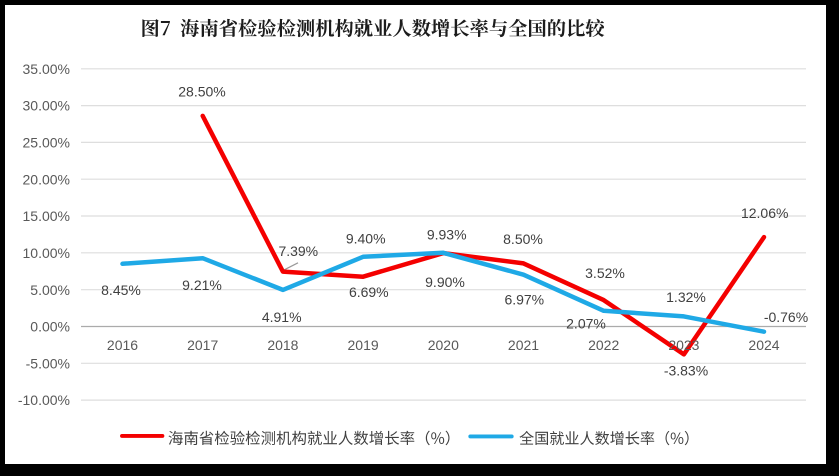 The image size is (839, 476). What do you see at coordinates (122, 345) in the screenshot?
I see `svg-text: 2016` at bounding box center [122, 345].